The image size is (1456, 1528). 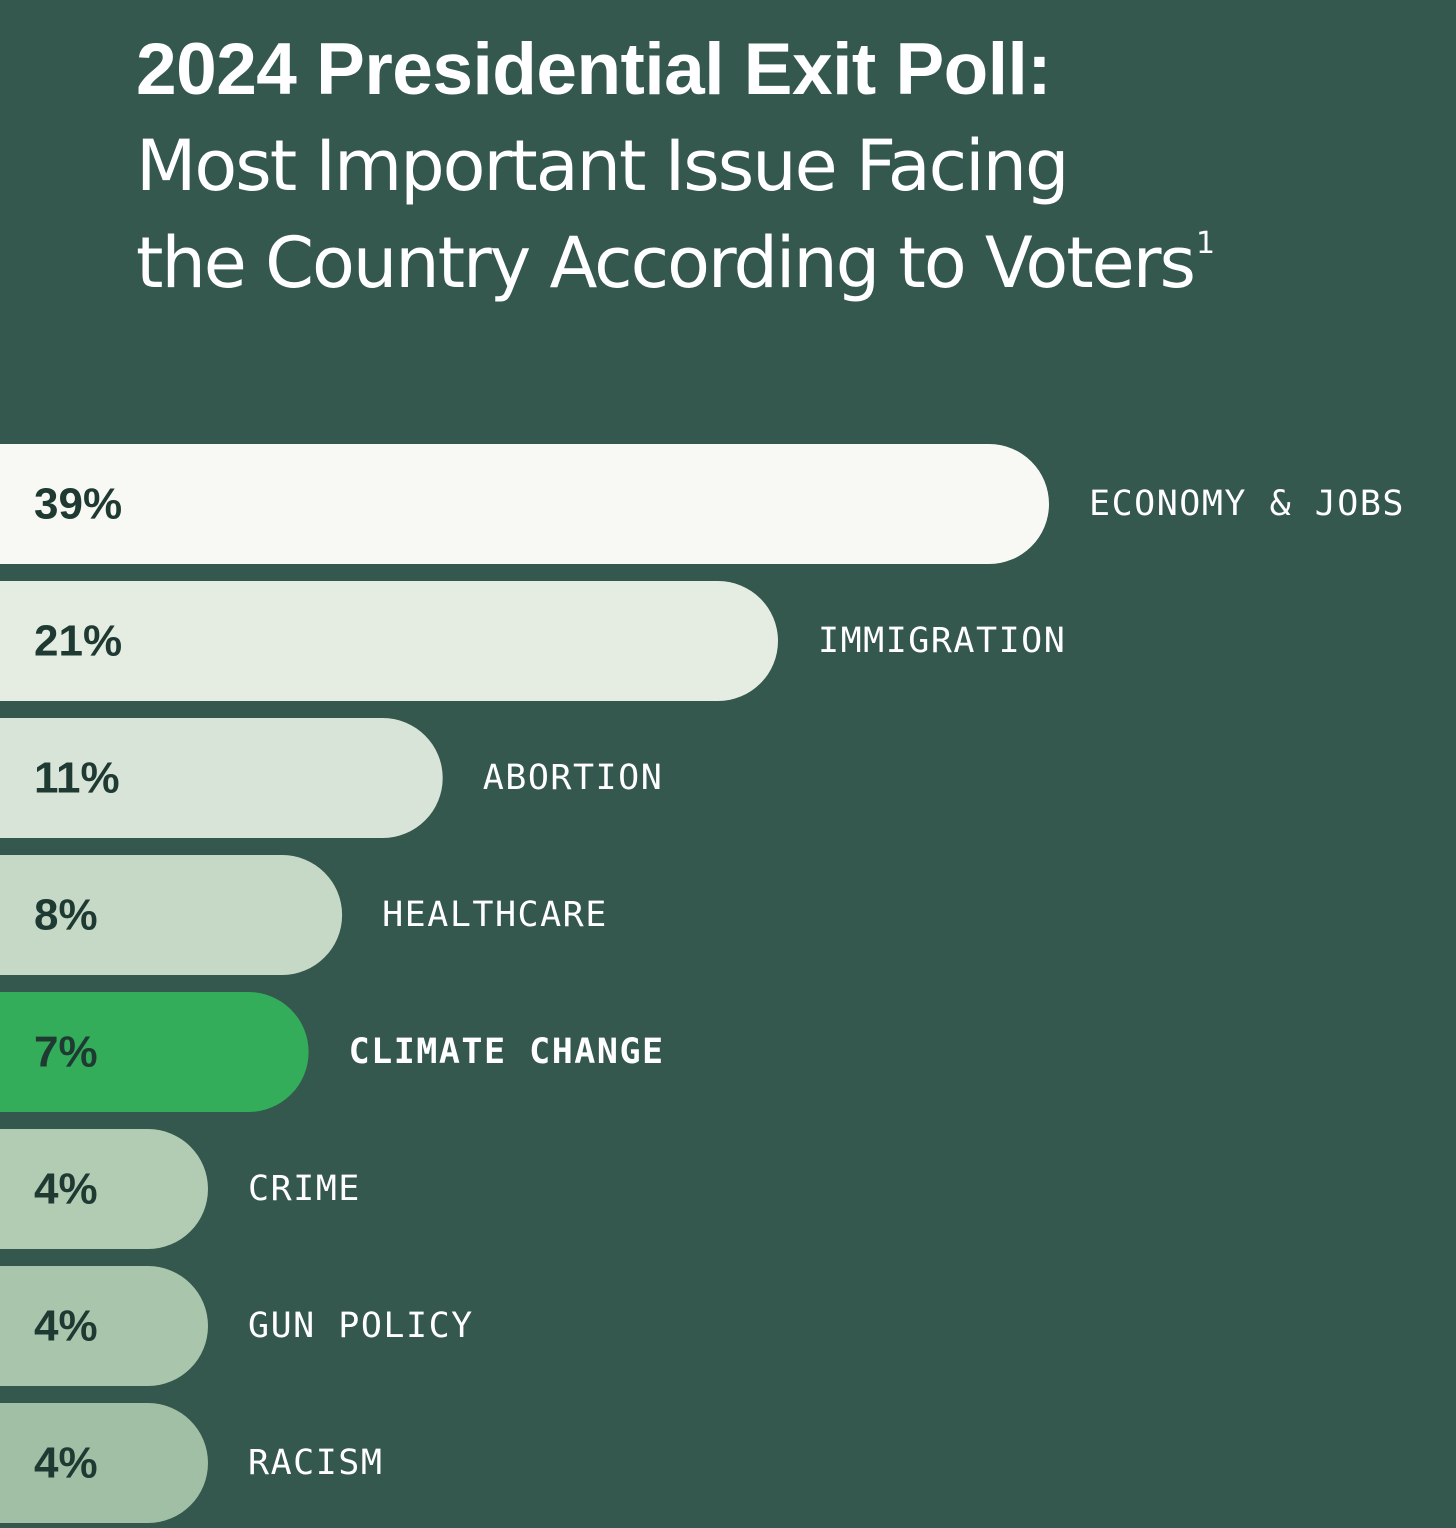 I want to click on bar-row: 39% ECONOMY & JOBS, so click(x=702, y=504).